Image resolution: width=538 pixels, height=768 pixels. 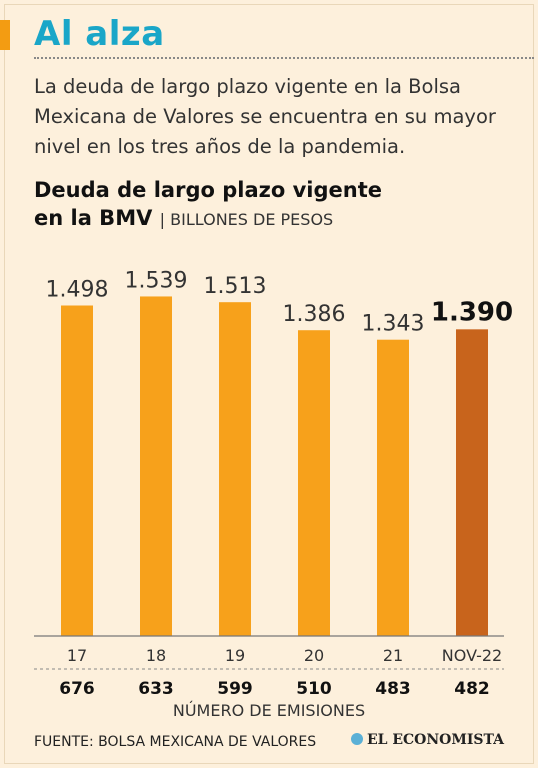 What do you see at coordinates (472, 312) in the screenshot?
I see `value-label-5: 1.390` at bounding box center [472, 312].